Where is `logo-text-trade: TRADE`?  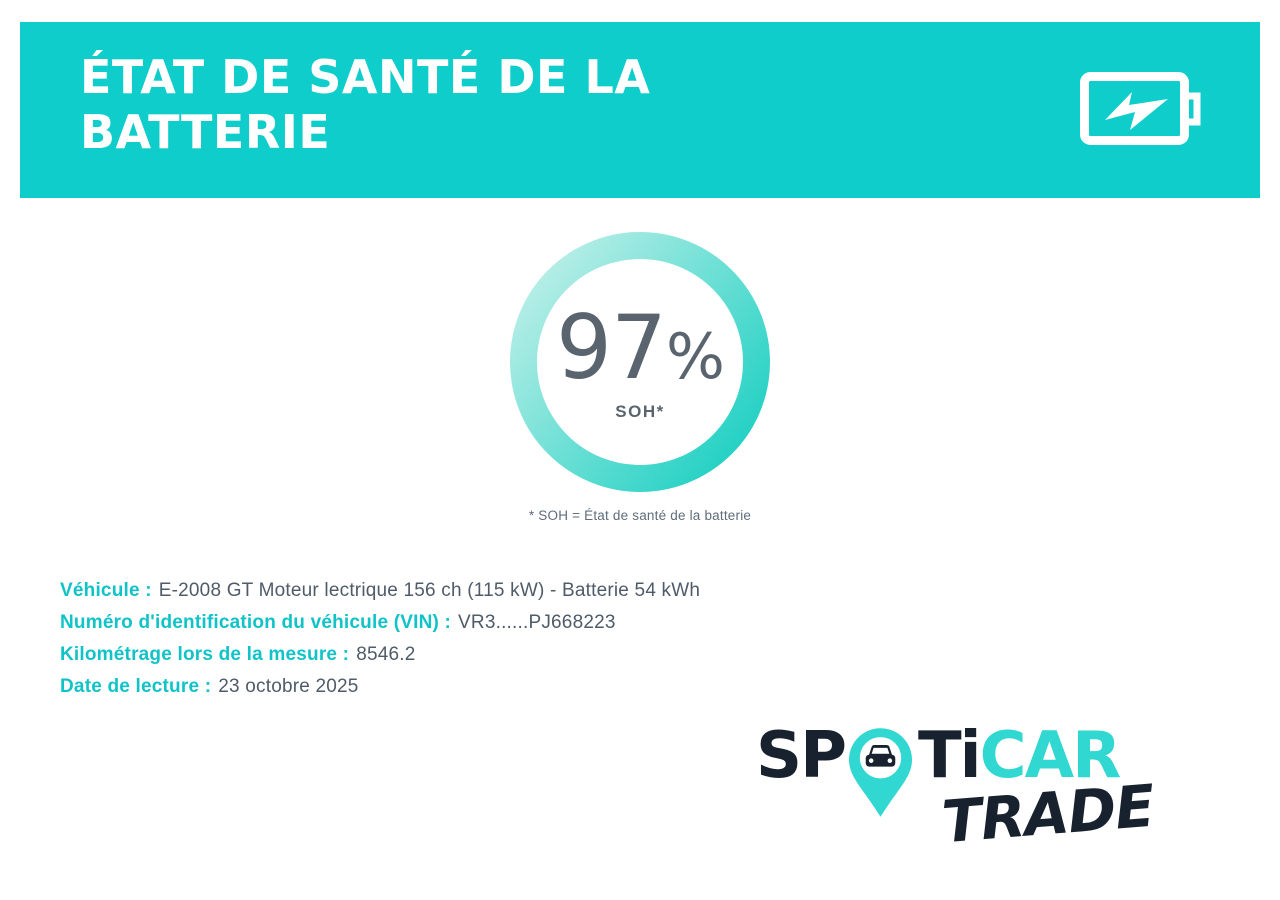 logo-text-trade: TRADE is located at coordinates (1048, 814).